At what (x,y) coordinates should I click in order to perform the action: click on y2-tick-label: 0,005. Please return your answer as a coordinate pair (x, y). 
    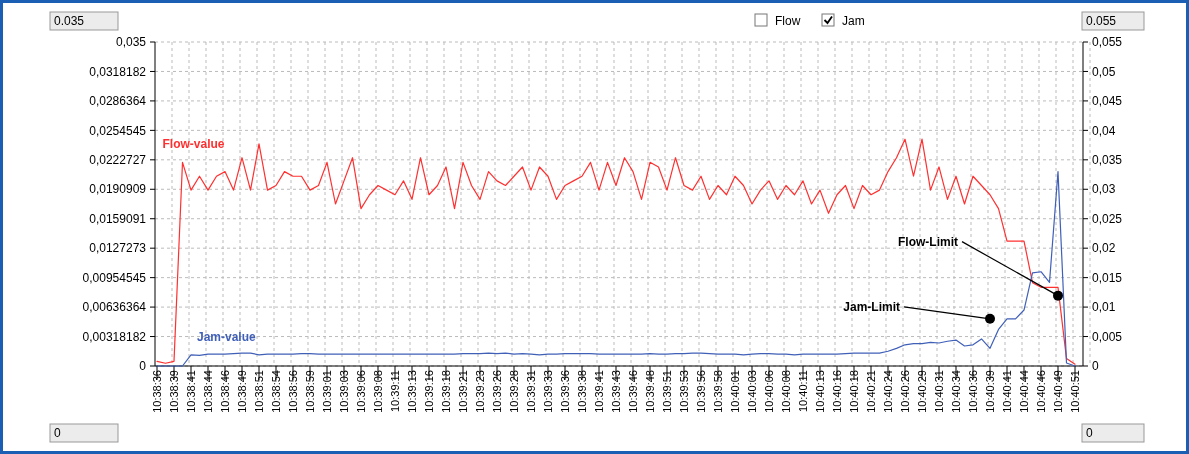
    Looking at the image, I should click on (1107, 336).